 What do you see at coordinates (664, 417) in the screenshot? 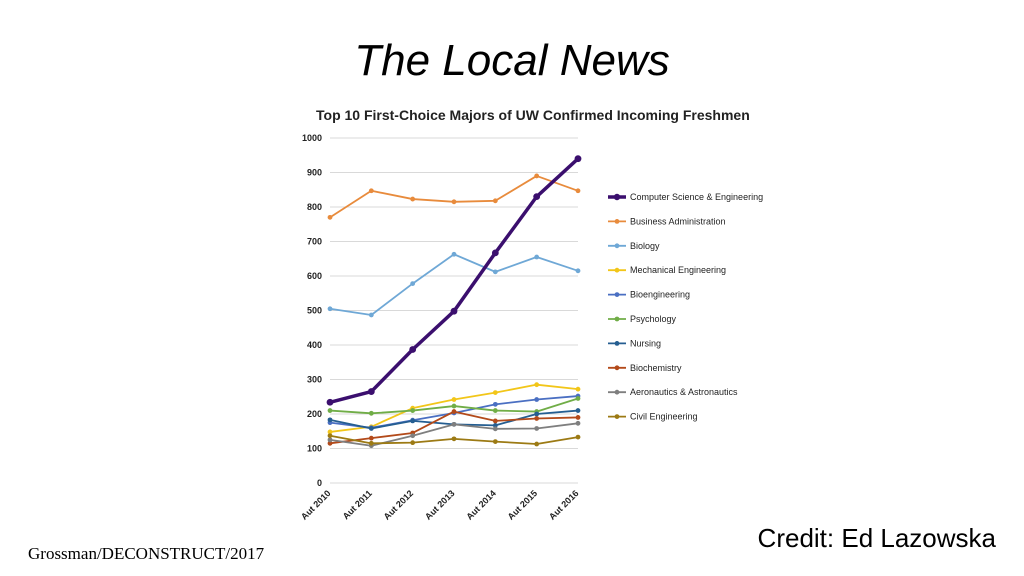
I see `legend-label: Civil Engineering` at bounding box center [664, 417].